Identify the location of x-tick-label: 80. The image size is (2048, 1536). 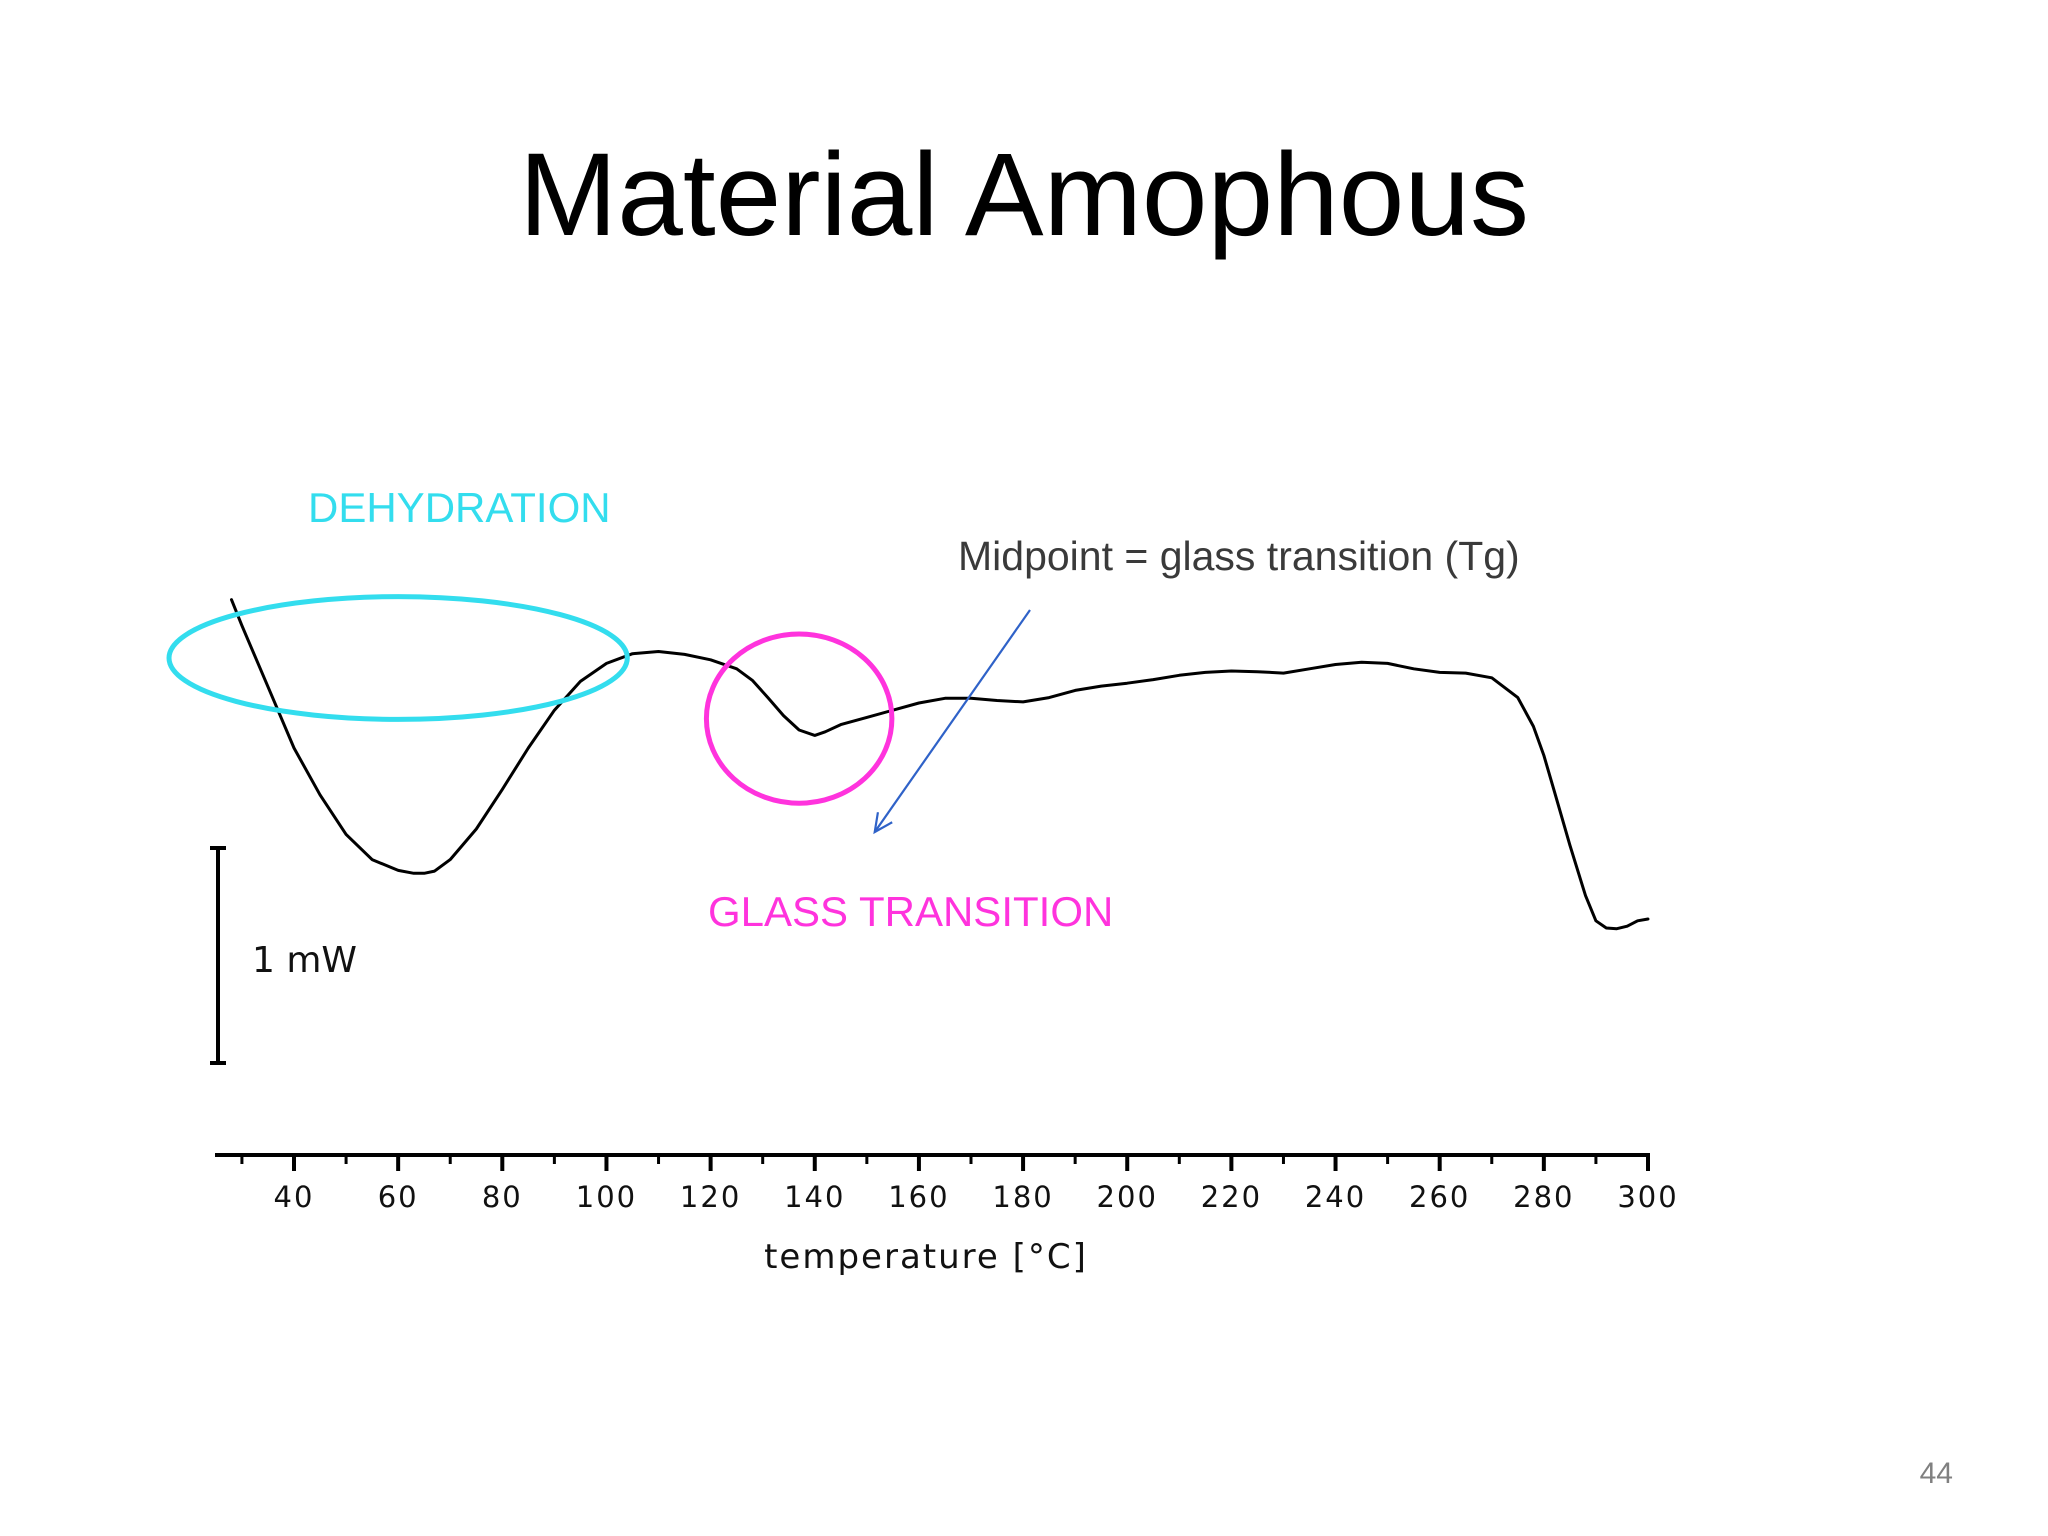
(502, 1197).